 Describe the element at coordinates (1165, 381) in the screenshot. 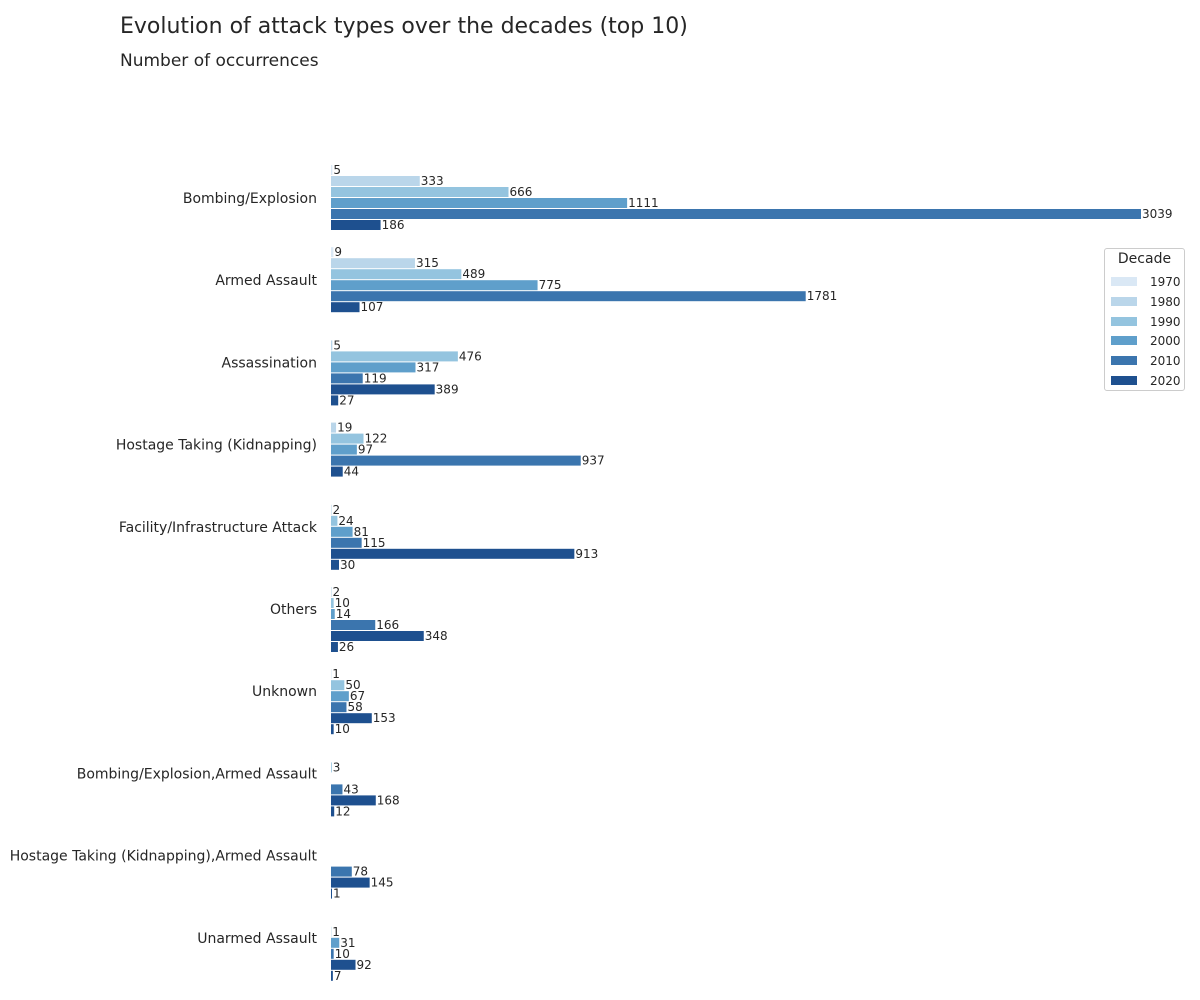

I see `legend-label: 2020` at that location.